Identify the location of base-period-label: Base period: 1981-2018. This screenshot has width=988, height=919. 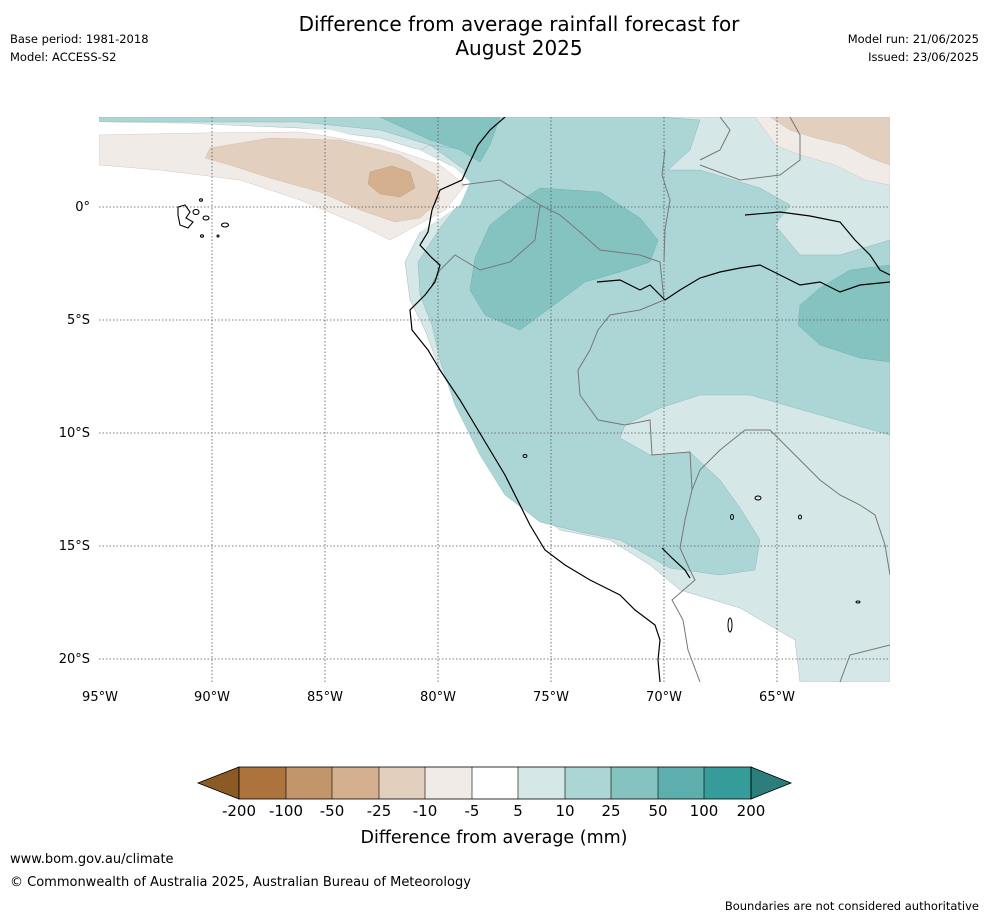
(79, 39).